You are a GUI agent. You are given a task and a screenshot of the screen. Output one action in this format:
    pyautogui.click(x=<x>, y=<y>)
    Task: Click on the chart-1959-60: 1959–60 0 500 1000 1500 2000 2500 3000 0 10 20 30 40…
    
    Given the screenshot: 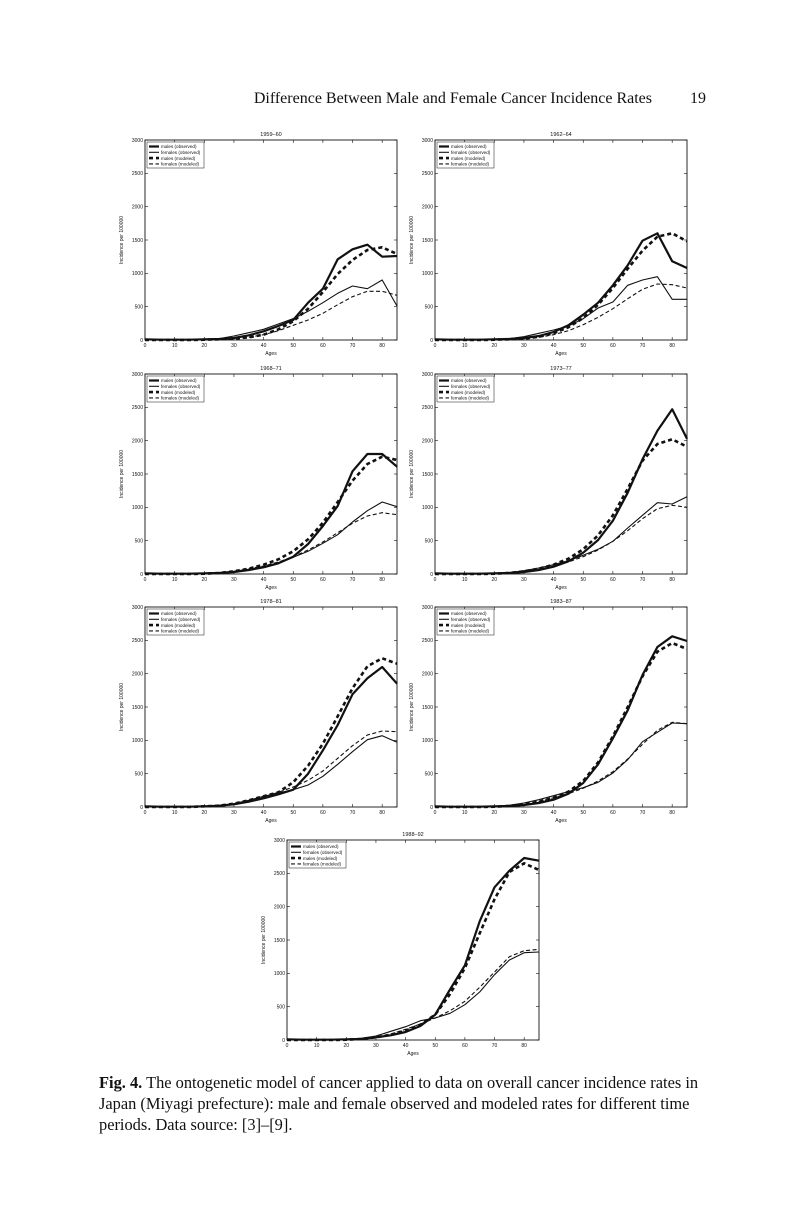 What is the action you would take?
    pyautogui.click(x=259, y=243)
    